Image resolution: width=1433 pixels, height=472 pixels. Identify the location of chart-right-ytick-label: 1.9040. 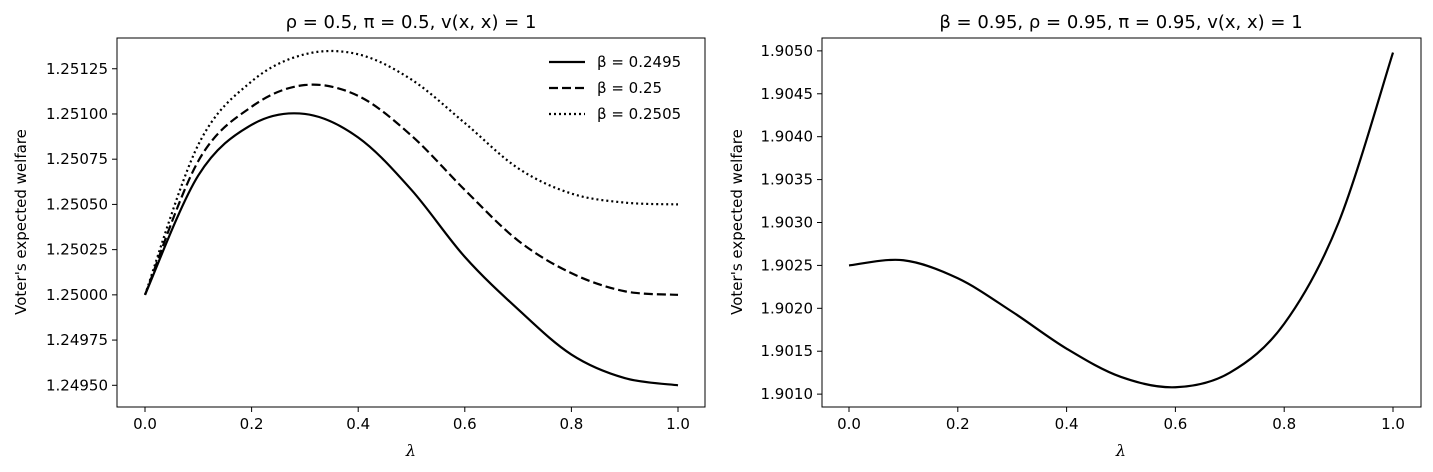
(787, 137).